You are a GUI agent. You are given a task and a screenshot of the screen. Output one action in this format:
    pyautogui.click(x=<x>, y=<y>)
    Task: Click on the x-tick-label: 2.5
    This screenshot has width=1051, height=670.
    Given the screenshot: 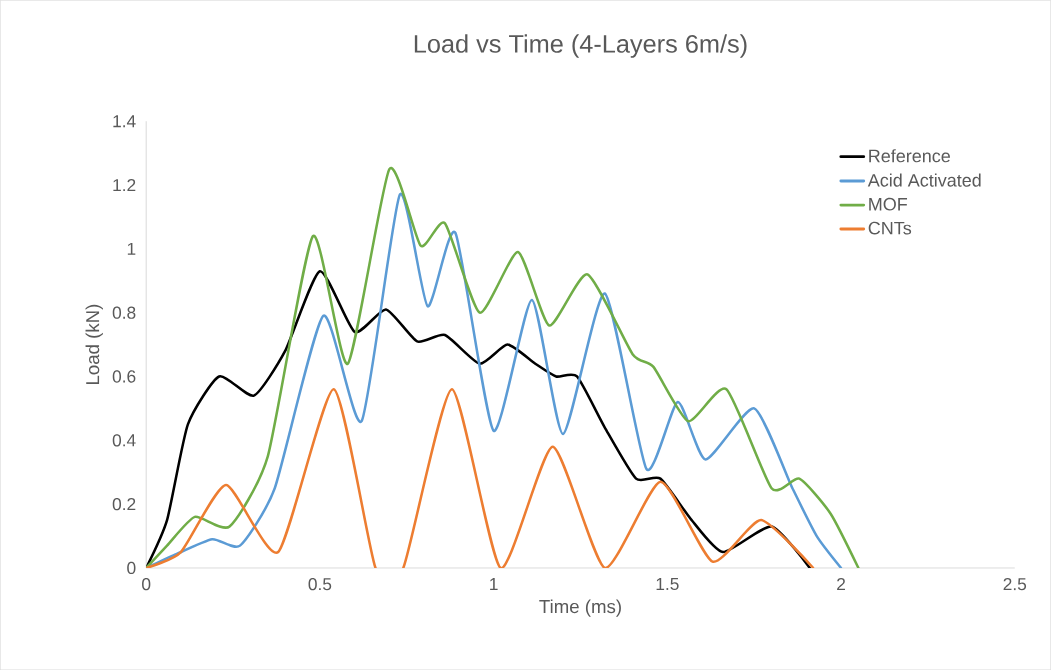 What is the action you would take?
    pyautogui.click(x=1015, y=584)
    